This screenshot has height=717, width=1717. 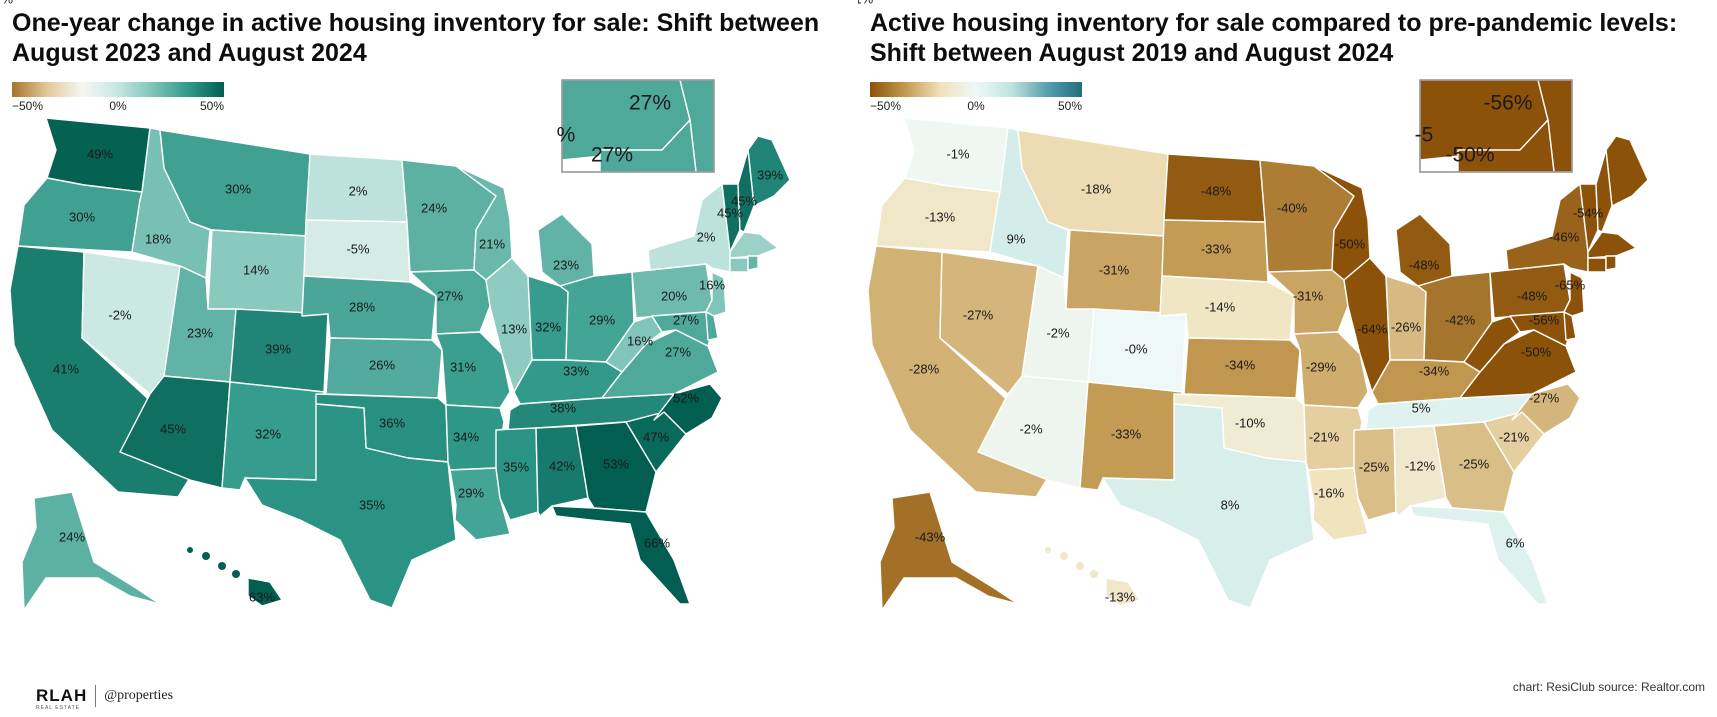 I want to click on inset-region, so click(x=1506, y=146).